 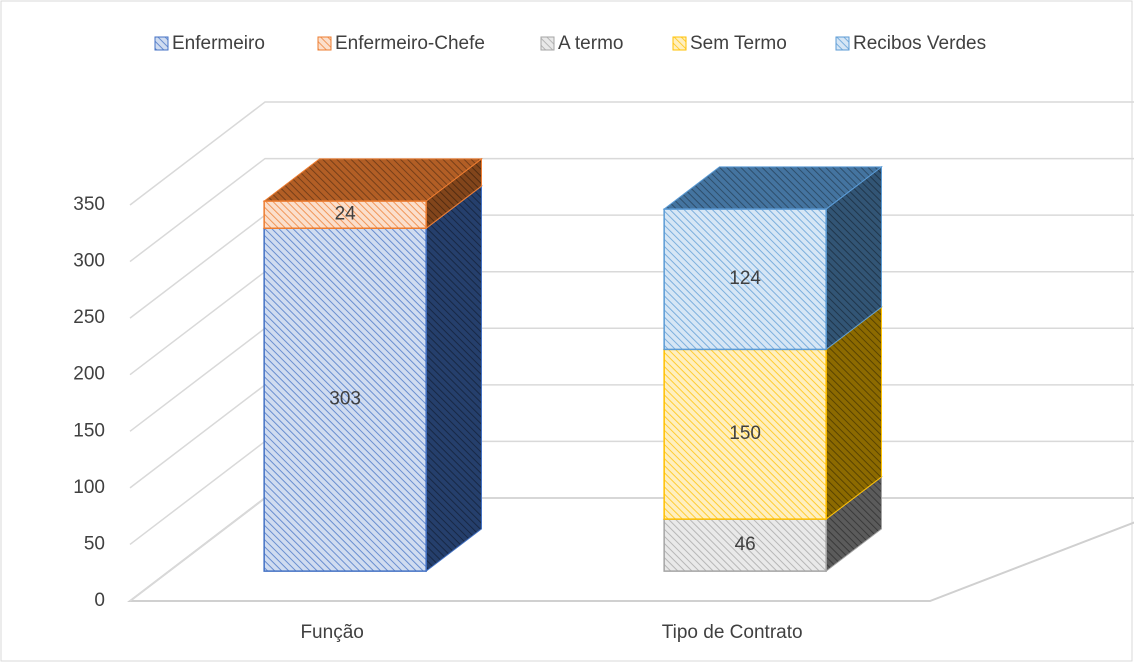 What do you see at coordinates (732, 632) in the screenshot?
I see `x-tick-label: Tipo de Contrato` at bounding box center [732, 632].